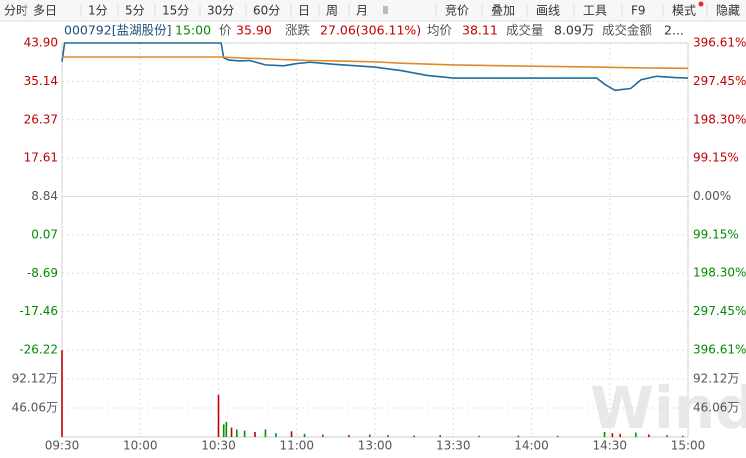 This screenshot has width=746, height=458. I want to click on toolbar, so click(373, 10).